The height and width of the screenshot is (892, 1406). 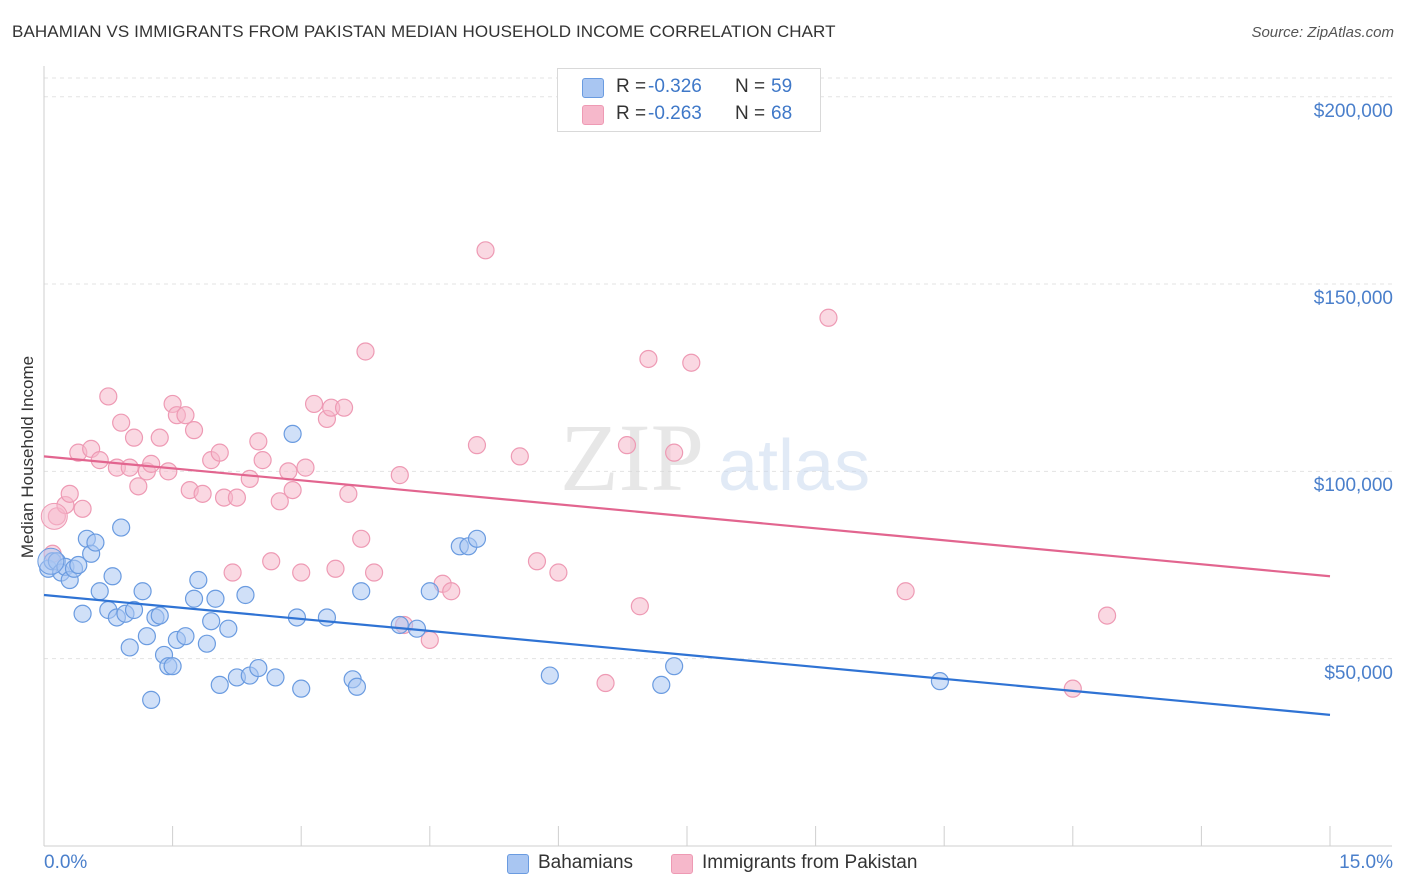 I want to click on r-value: -0.263, so click(x=675, y=113).